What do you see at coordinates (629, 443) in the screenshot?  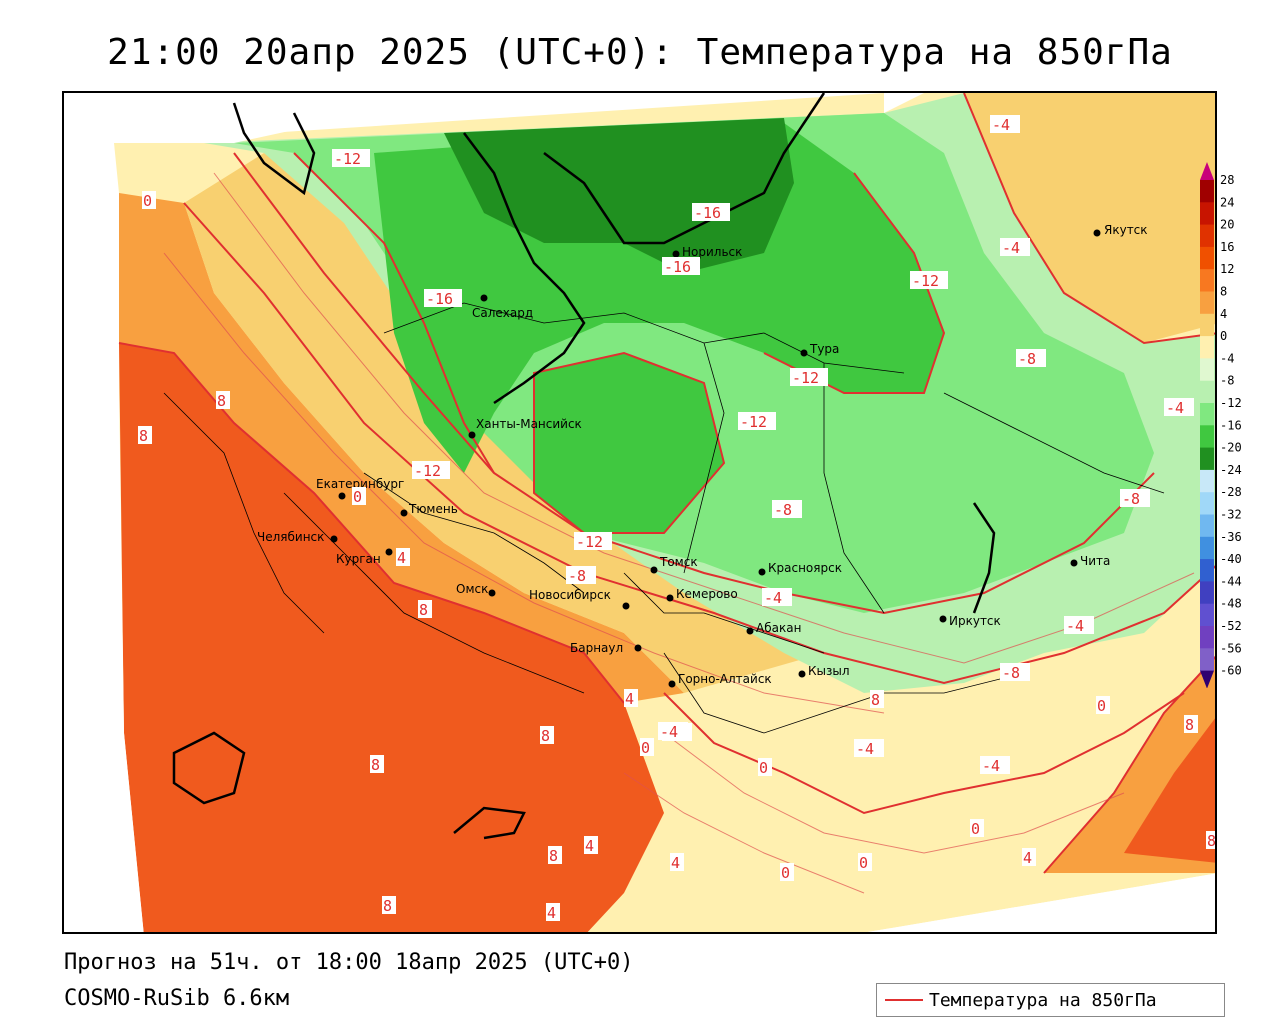 I see `cool-region-dark2` at bounding box center [629, 443].